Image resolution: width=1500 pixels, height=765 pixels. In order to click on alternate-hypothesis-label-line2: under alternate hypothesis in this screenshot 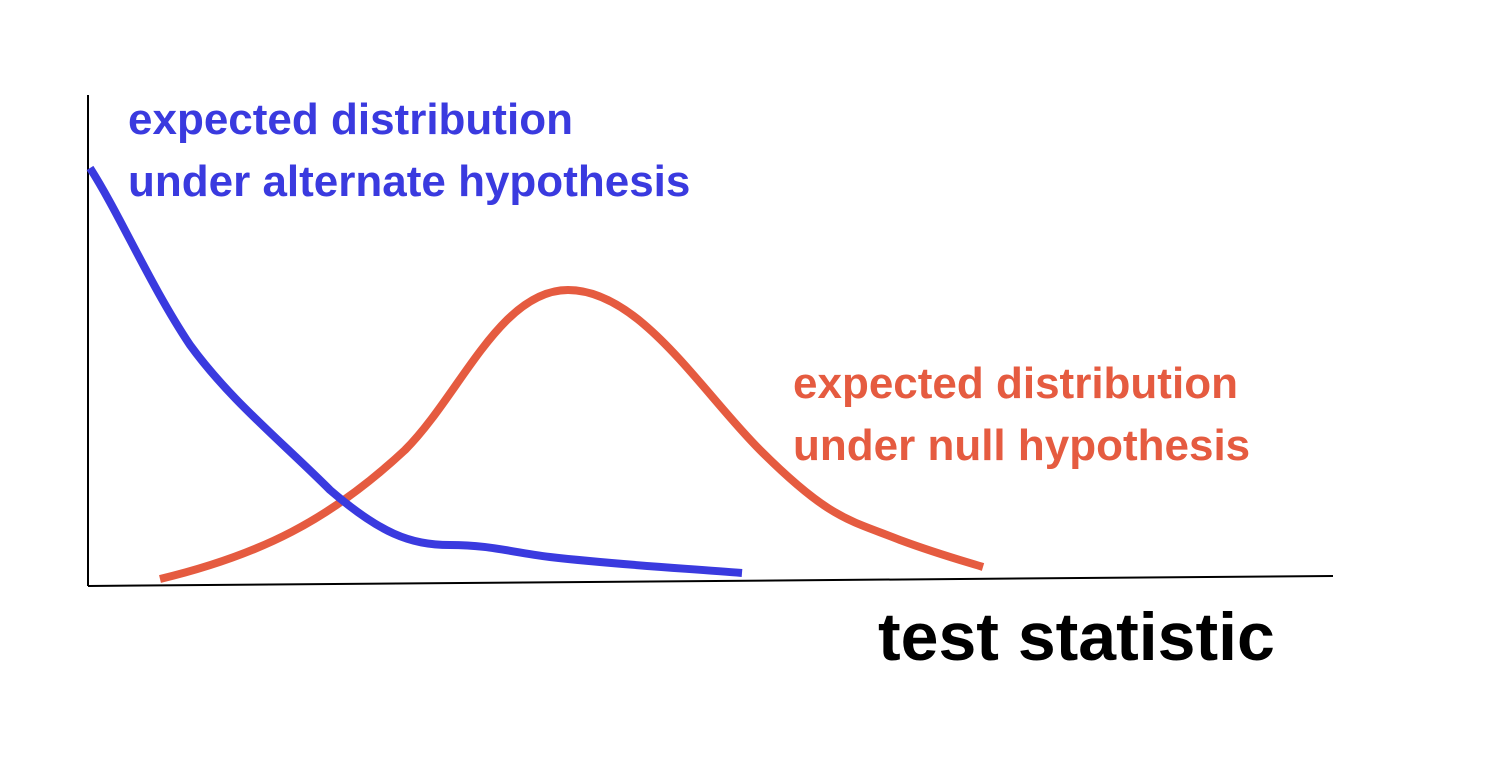, I will do `click(409, 181)`.